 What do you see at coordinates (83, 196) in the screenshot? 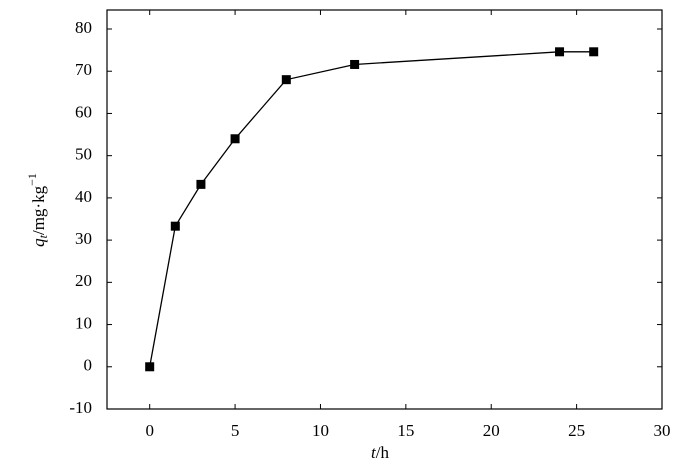
I see `y-tick-label: 40` at bounding box center [83, 196].